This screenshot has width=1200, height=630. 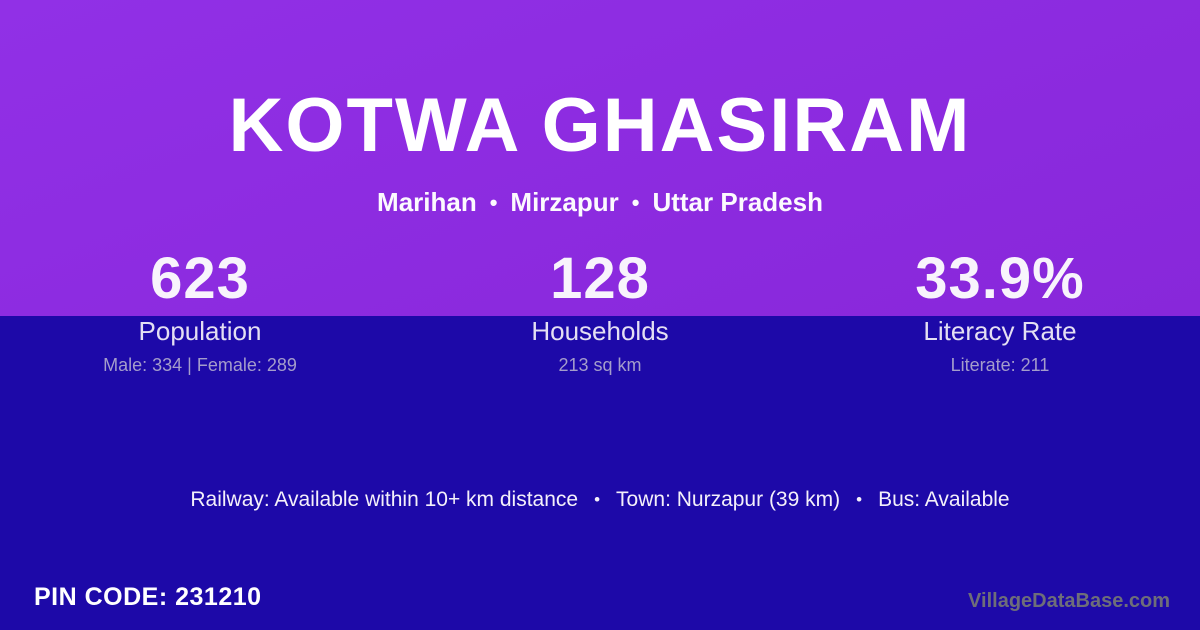 I want to click on literacy-detail: Literate: 211, so click(x=1000, y=365).